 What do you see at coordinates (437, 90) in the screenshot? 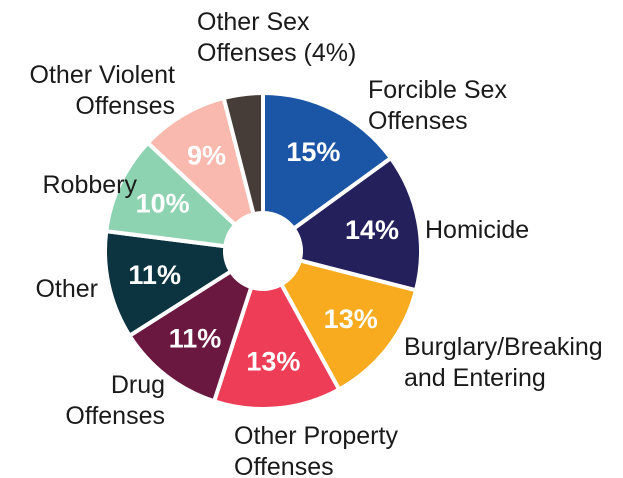
I see `category-label-line: Forcible Sex` at bounding box center [437, 90].